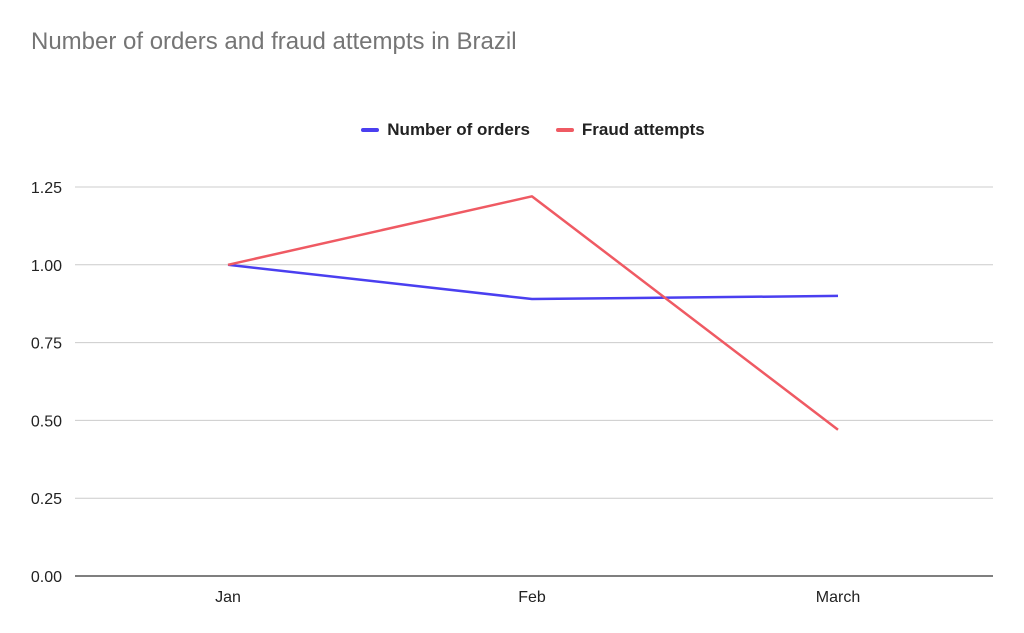 The width and height of the screenshot is (1024, 633). What do you see at coordinates (46, 188) in the screenshot?
I see `y-tick-label: 1.25` at bounding box center [46, 188].